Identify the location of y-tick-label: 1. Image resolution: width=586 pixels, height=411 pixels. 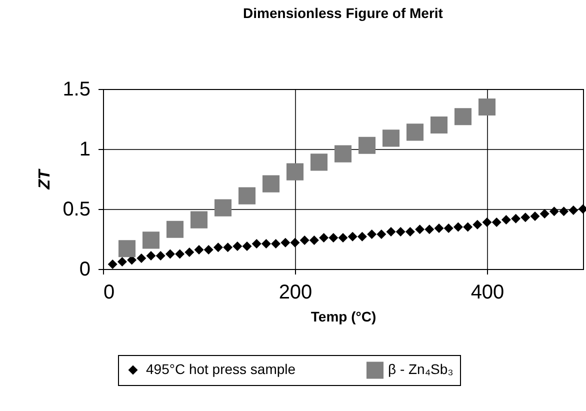
(84, 149).